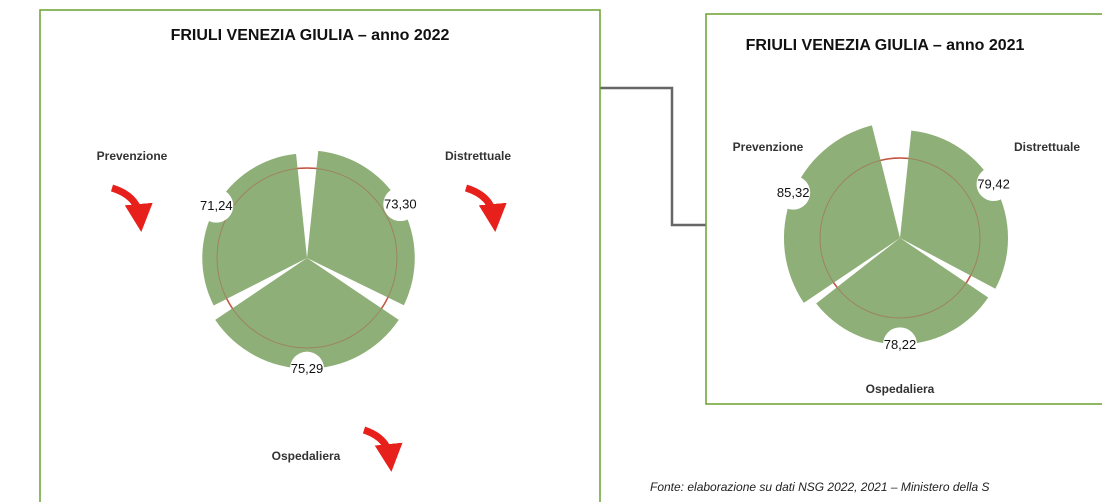 This screenshot has height=502, width=1102. What do you see at coordinates (885, 45) in the screenshot?
I see `chart-title: FRIULI VENEZIA GIULIA – anno 2021` at bounding box center [885, 45].